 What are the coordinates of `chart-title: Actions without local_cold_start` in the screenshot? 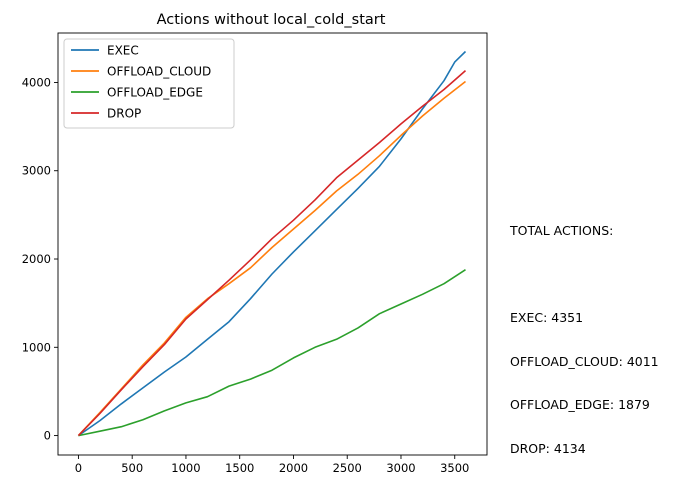 It's located at (271, 20).